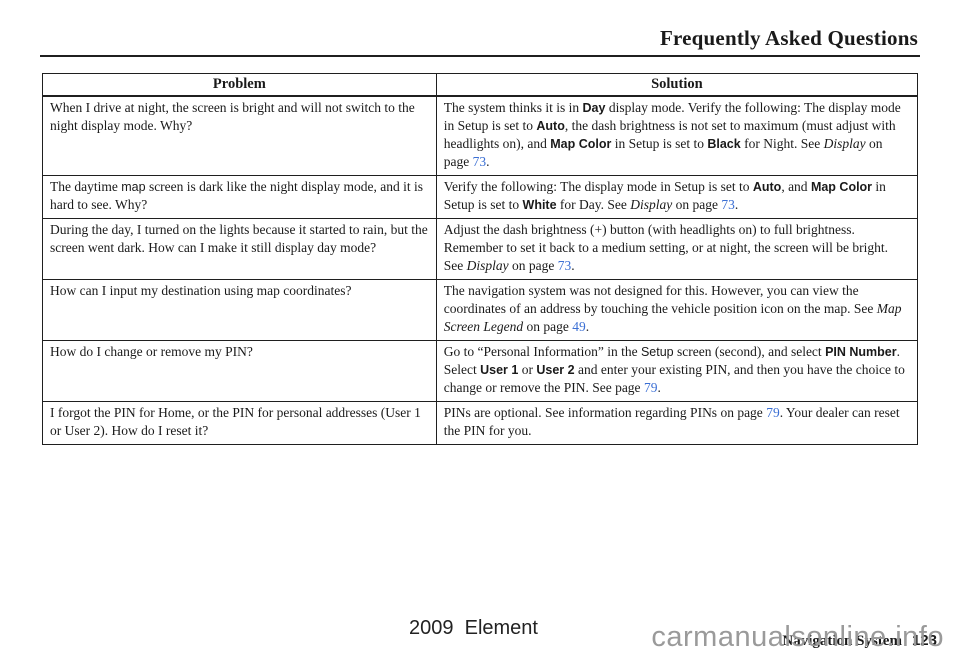 This screenshot has height=655, width=960. What do you see at coordinates (594, 108) in the screenshot?
I see `text-segment: Day` at bounding box center [594, 108].